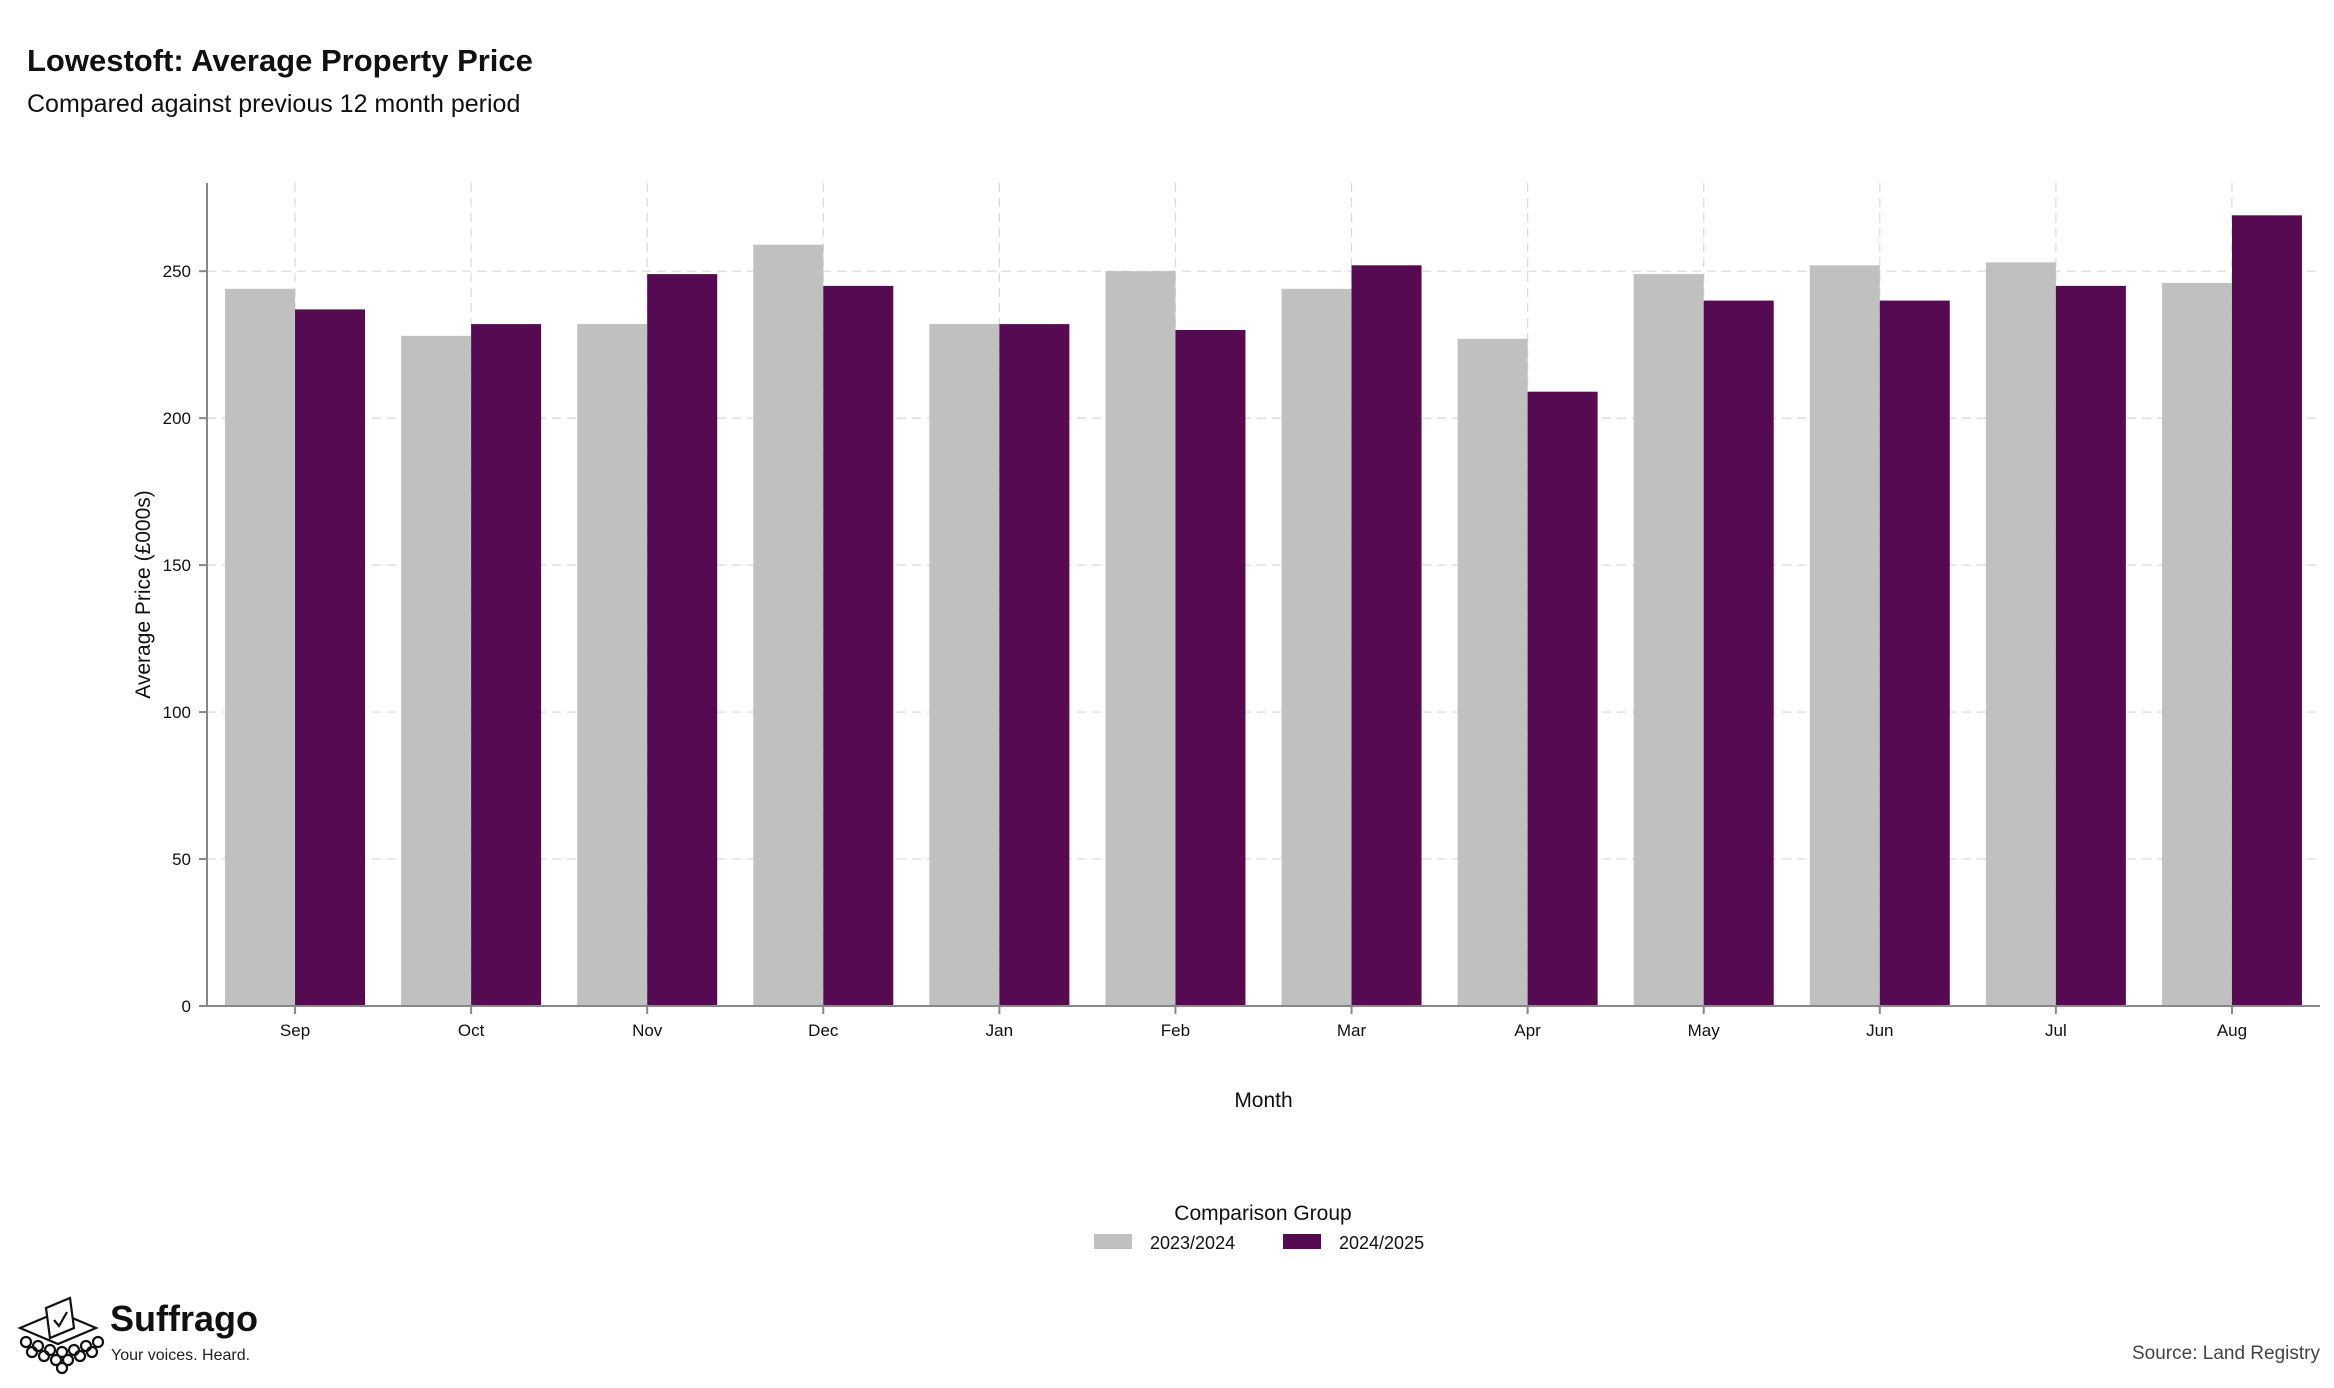  Describe the element at coordinates (1562, 698) in the screenshot. I see `bar-2024-2025-apr` at that location.